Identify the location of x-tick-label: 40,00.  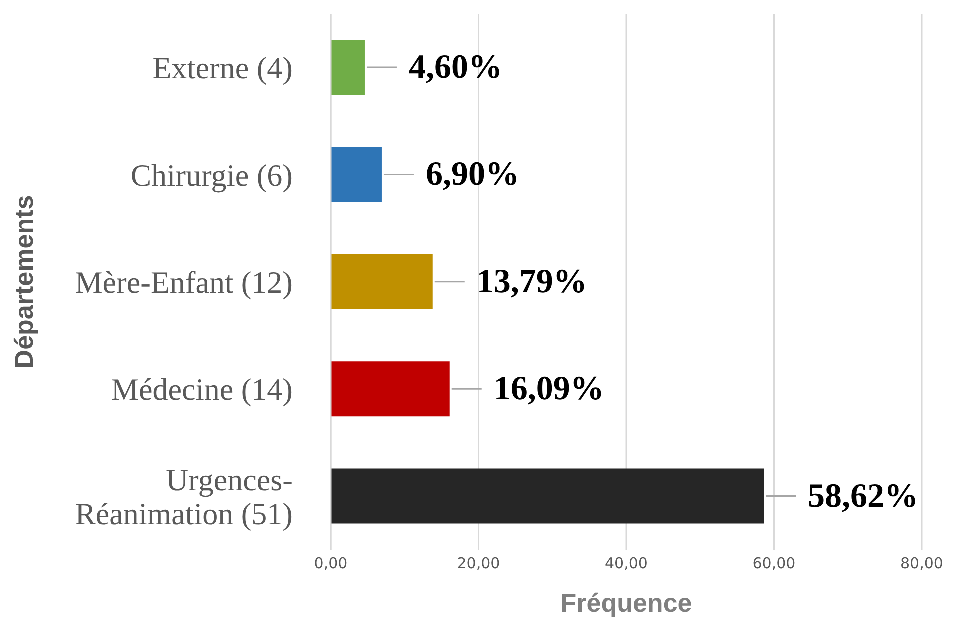
(626, 563).